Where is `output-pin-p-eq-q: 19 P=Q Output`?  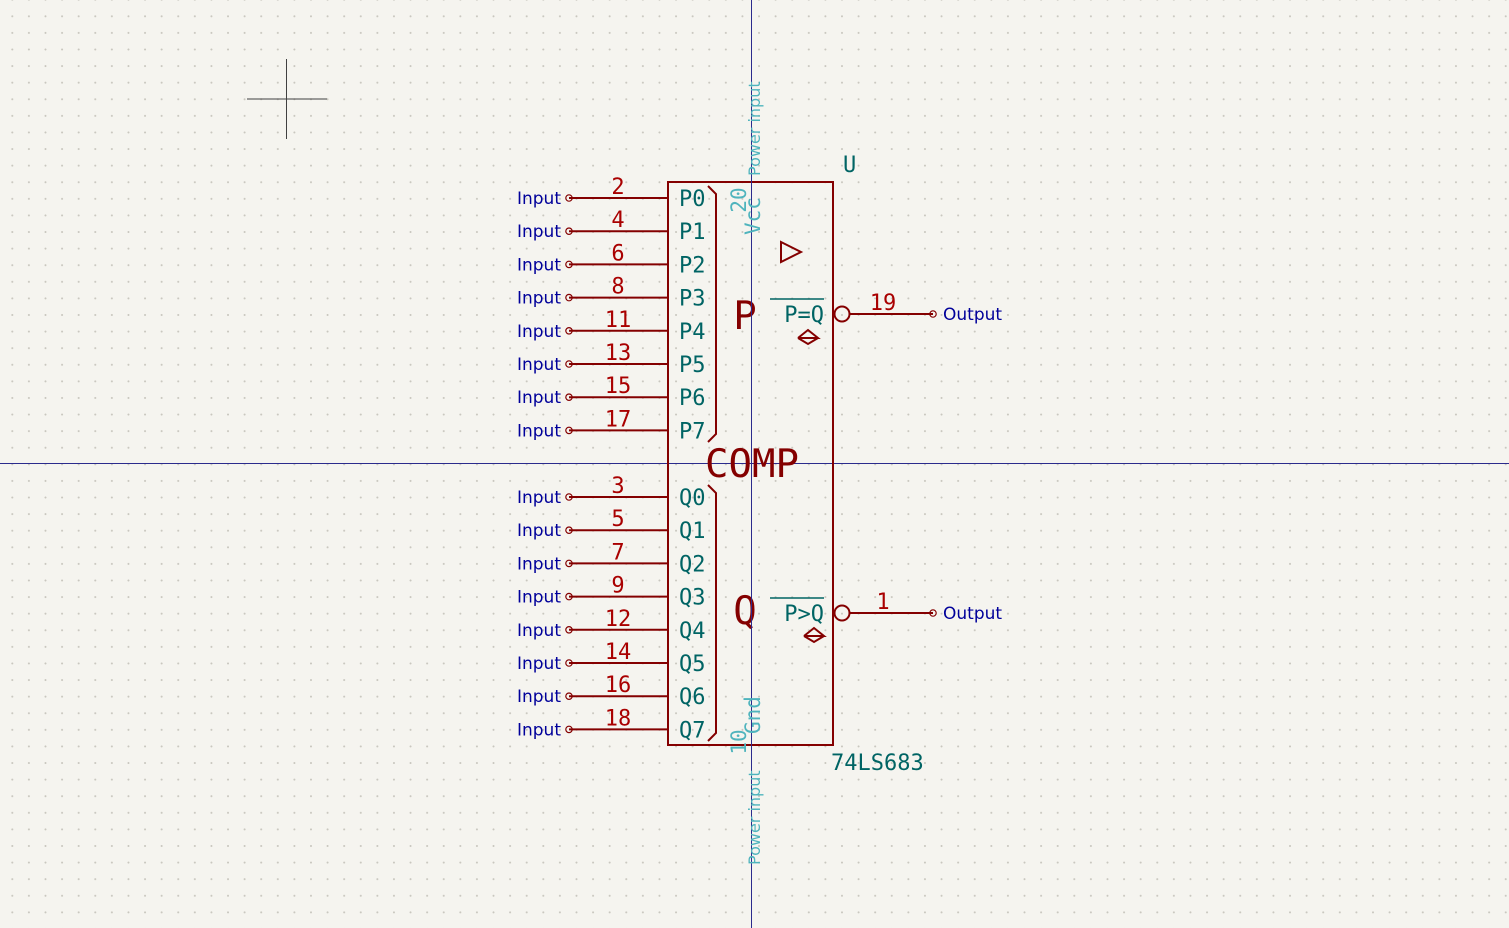
output-pin-p-eq-q: 19 P=Q Output is located at coordinates (886, 309).